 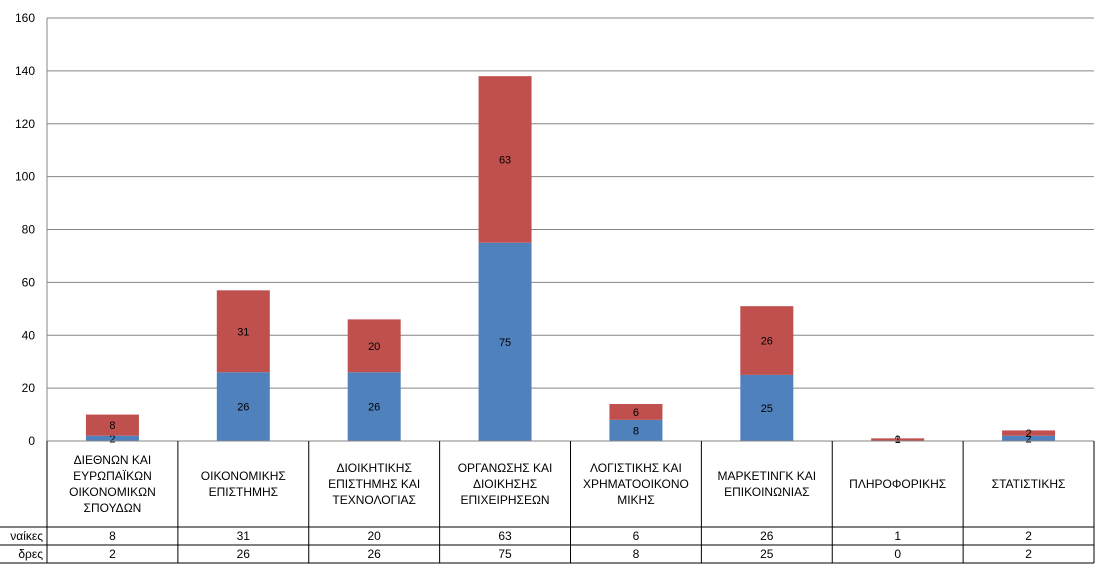 I want to click on table-value: 1, so click(x=897, y=536).